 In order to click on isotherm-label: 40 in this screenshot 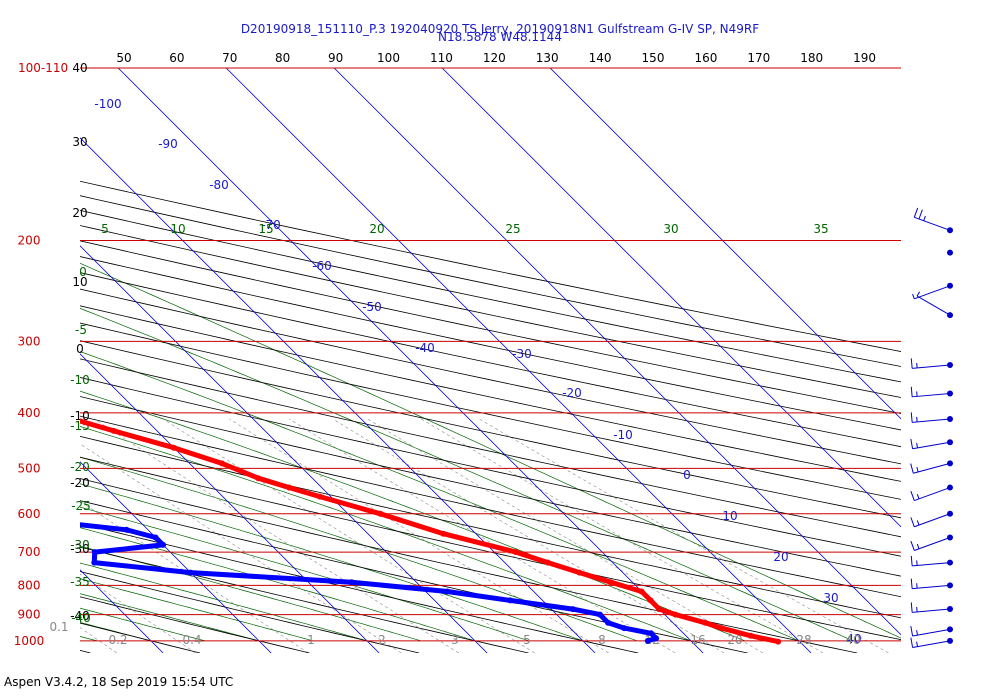, I will do `click(853, 639)`.